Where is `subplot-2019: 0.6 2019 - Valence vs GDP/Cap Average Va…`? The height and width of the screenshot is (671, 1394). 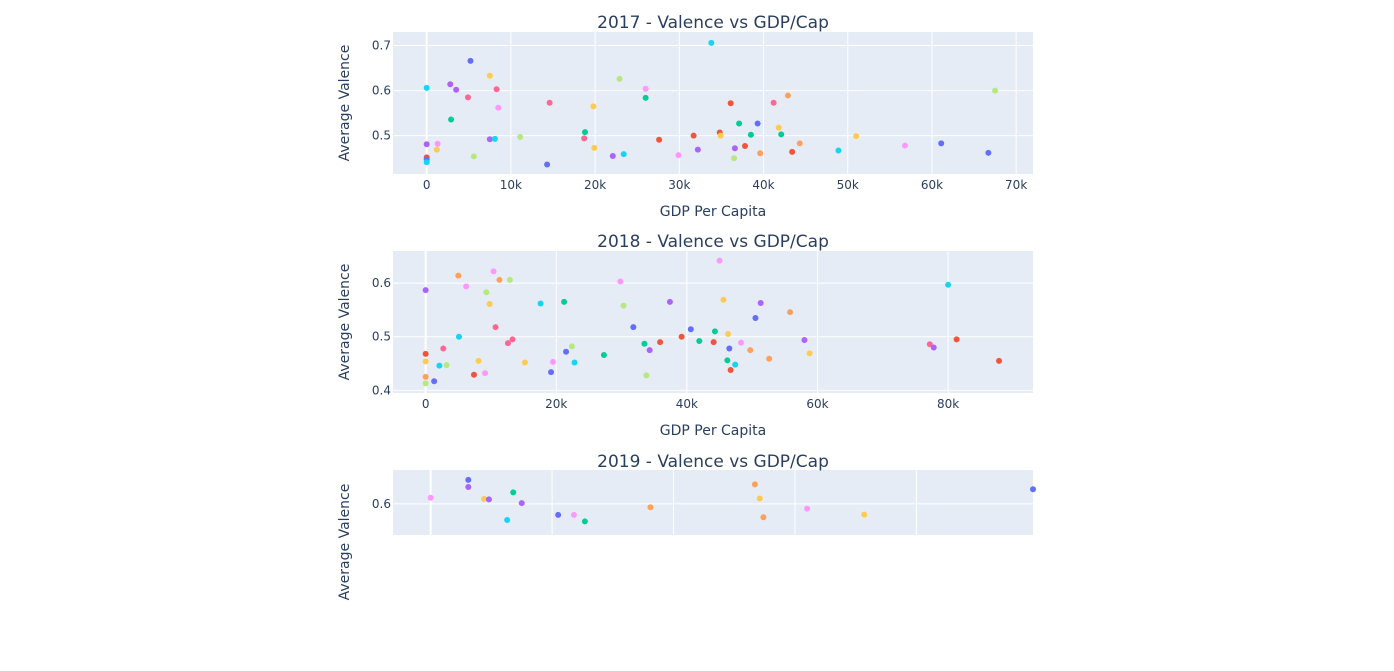
subplot-2019: 0.6 2019 - Valence vs GDP/Cap Average Va… is located at coordinates (686, 526).